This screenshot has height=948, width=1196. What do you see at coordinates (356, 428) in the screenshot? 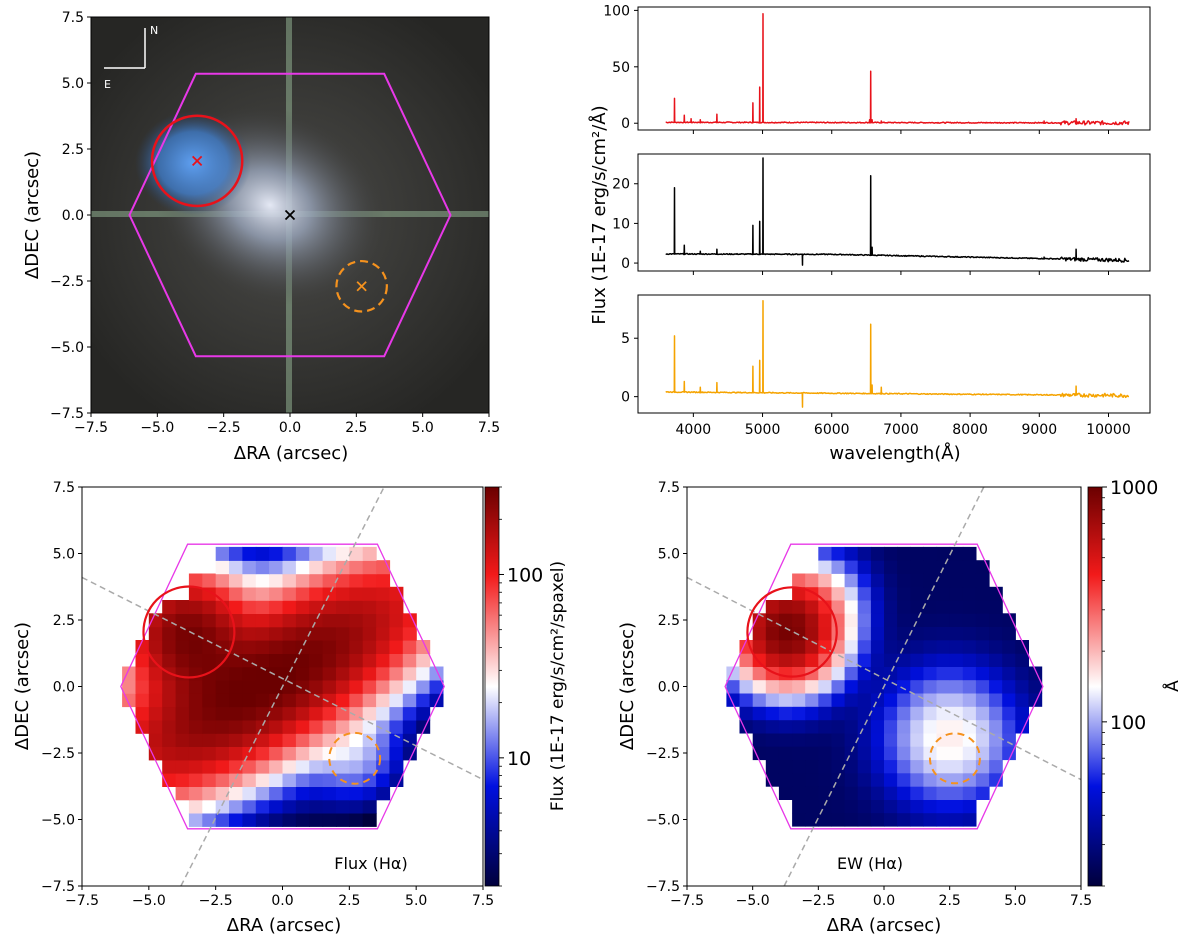
I see `image-xtick-label: 2.5` at bounding box center [356, 428].